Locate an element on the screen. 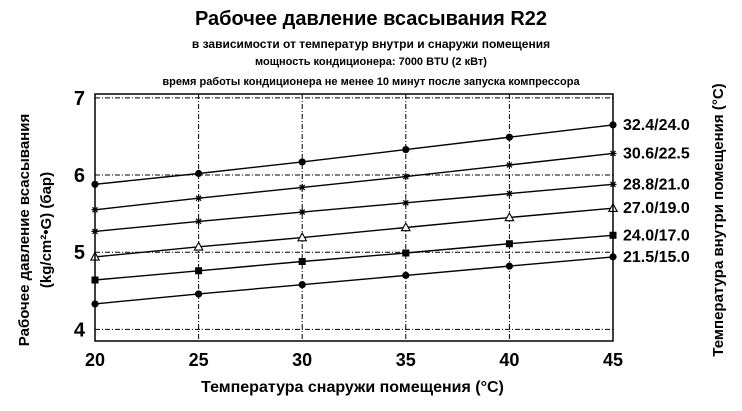 This screenshot has width=742, height=411. x-tick-label-35: 35 is located at coordinates (406, 360).